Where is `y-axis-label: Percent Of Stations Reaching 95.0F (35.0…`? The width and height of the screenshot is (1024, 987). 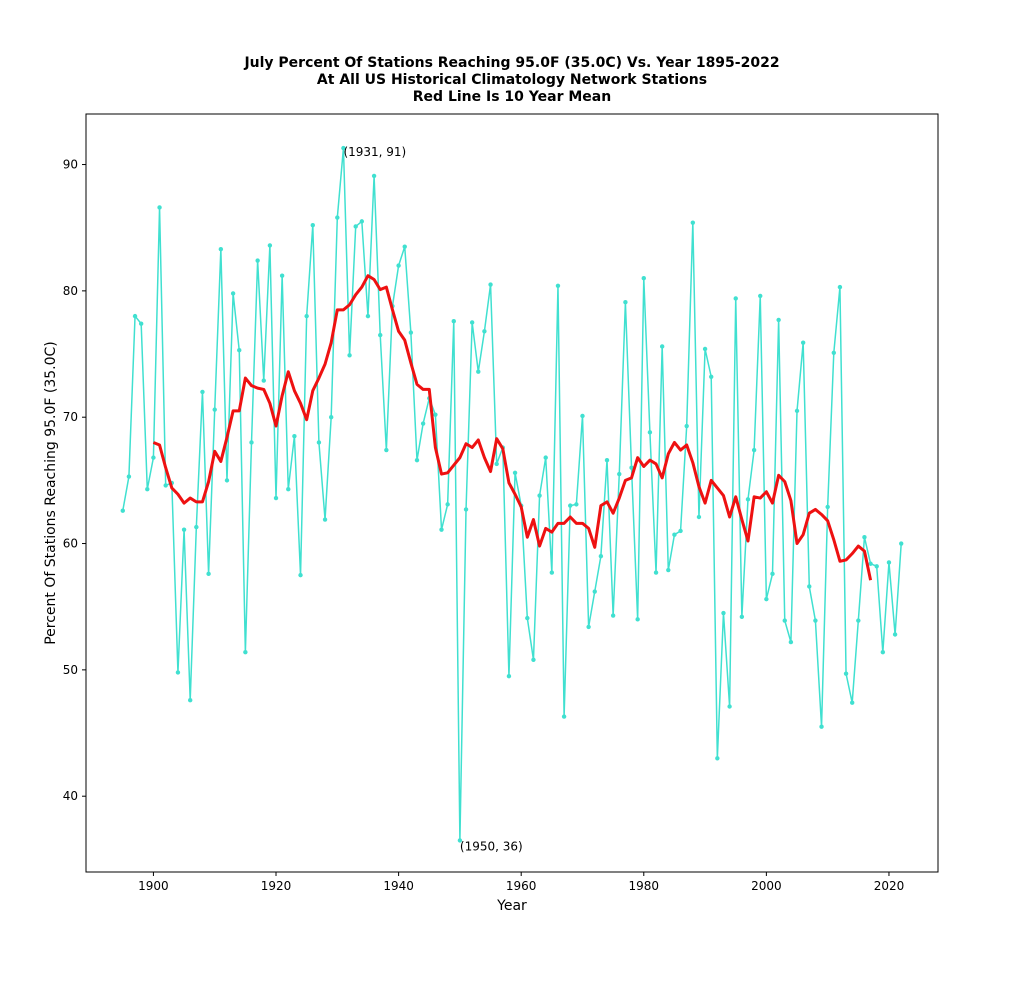
y-axis-label: Percent Of Stations Reaching 95.0F (35.0… is located at coordinates (51, 493).